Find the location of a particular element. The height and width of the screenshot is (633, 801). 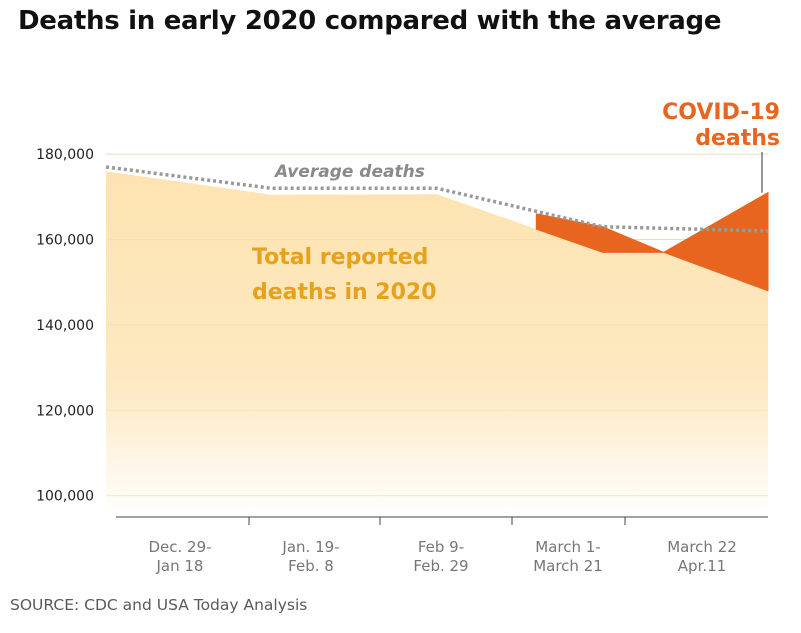

y-tick-label-3: 160,000 is located at coordinates (65, 241).